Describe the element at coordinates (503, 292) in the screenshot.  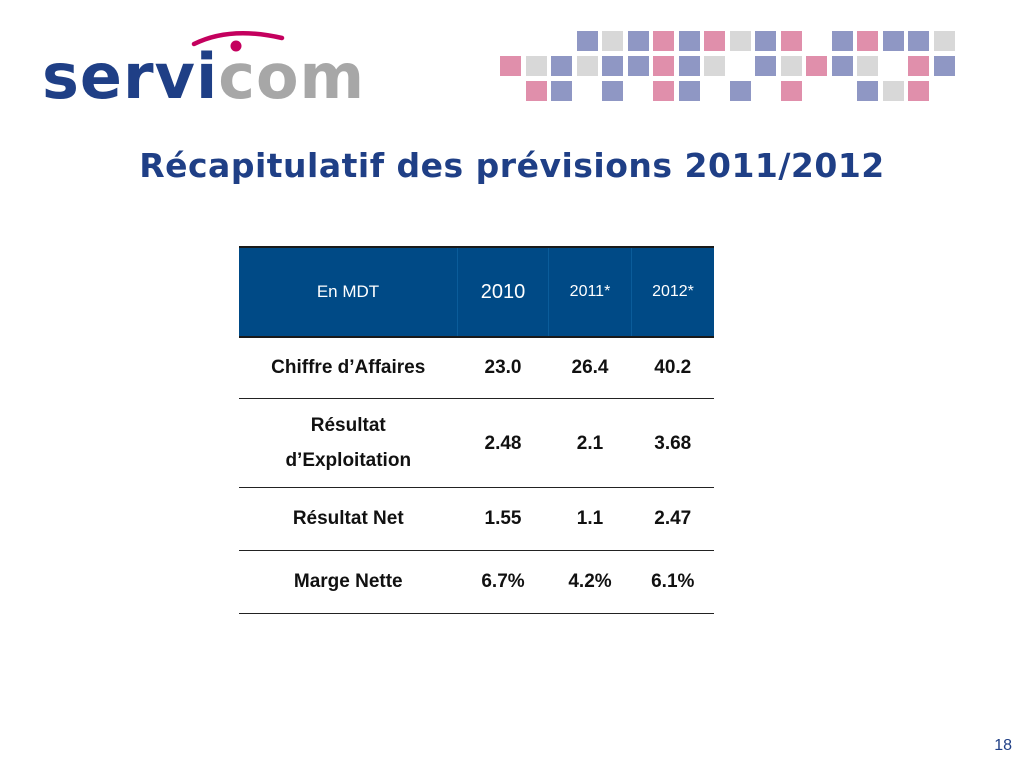
I see `header-2010: 2010` at that location.